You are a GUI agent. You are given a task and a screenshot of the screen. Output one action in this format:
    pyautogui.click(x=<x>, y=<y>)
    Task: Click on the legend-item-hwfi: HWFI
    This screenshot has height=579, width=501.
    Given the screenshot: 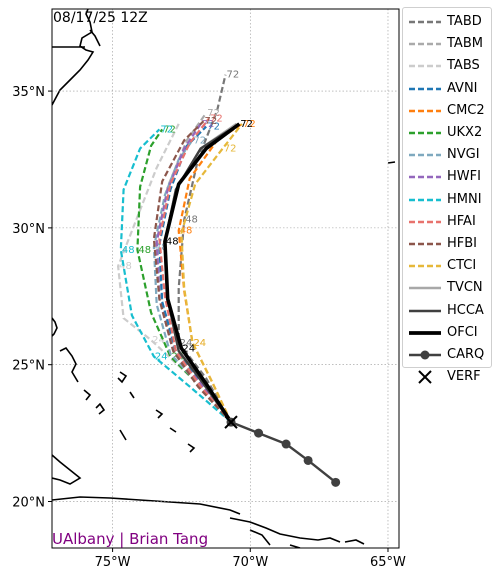 What is the action you would take?
    pyautogui.click(x=448, y=177)
    